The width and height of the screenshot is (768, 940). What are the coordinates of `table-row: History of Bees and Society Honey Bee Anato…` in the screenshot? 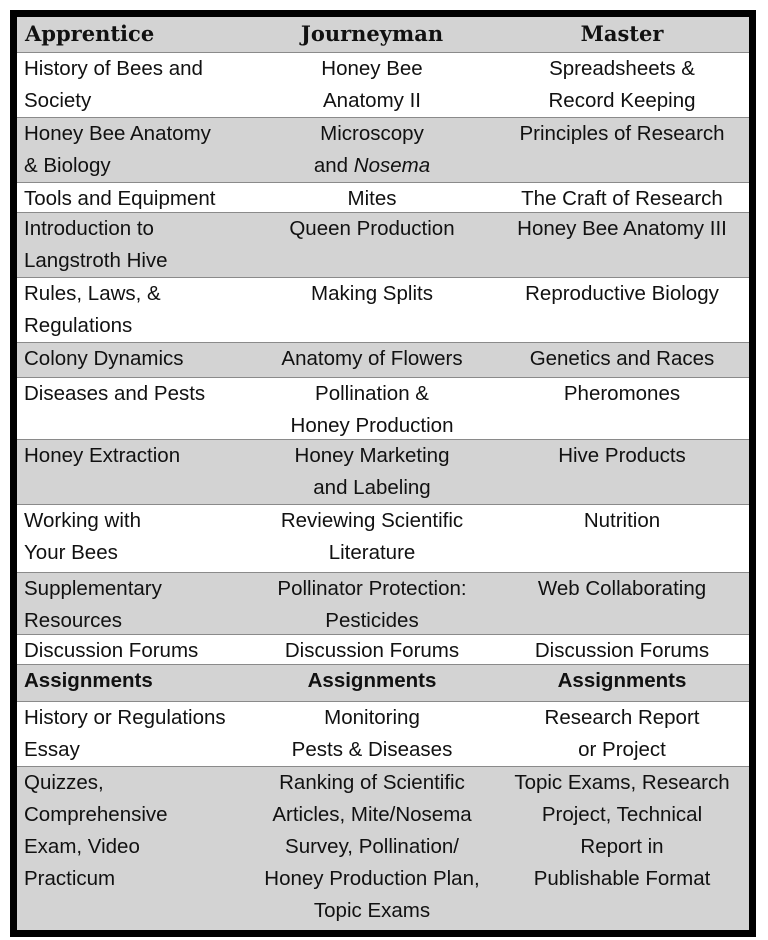 It's located at (383, 85).